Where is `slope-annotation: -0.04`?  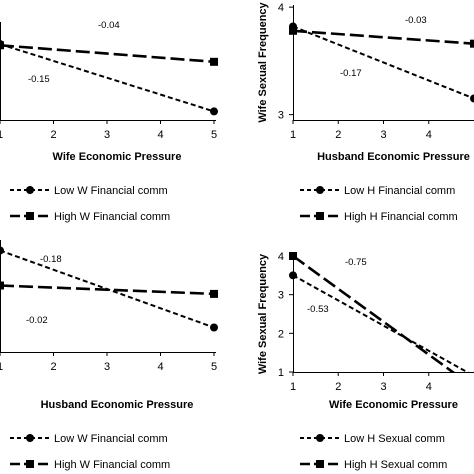
slope-annotation: -0.04 is located at coordinates (109, 25).